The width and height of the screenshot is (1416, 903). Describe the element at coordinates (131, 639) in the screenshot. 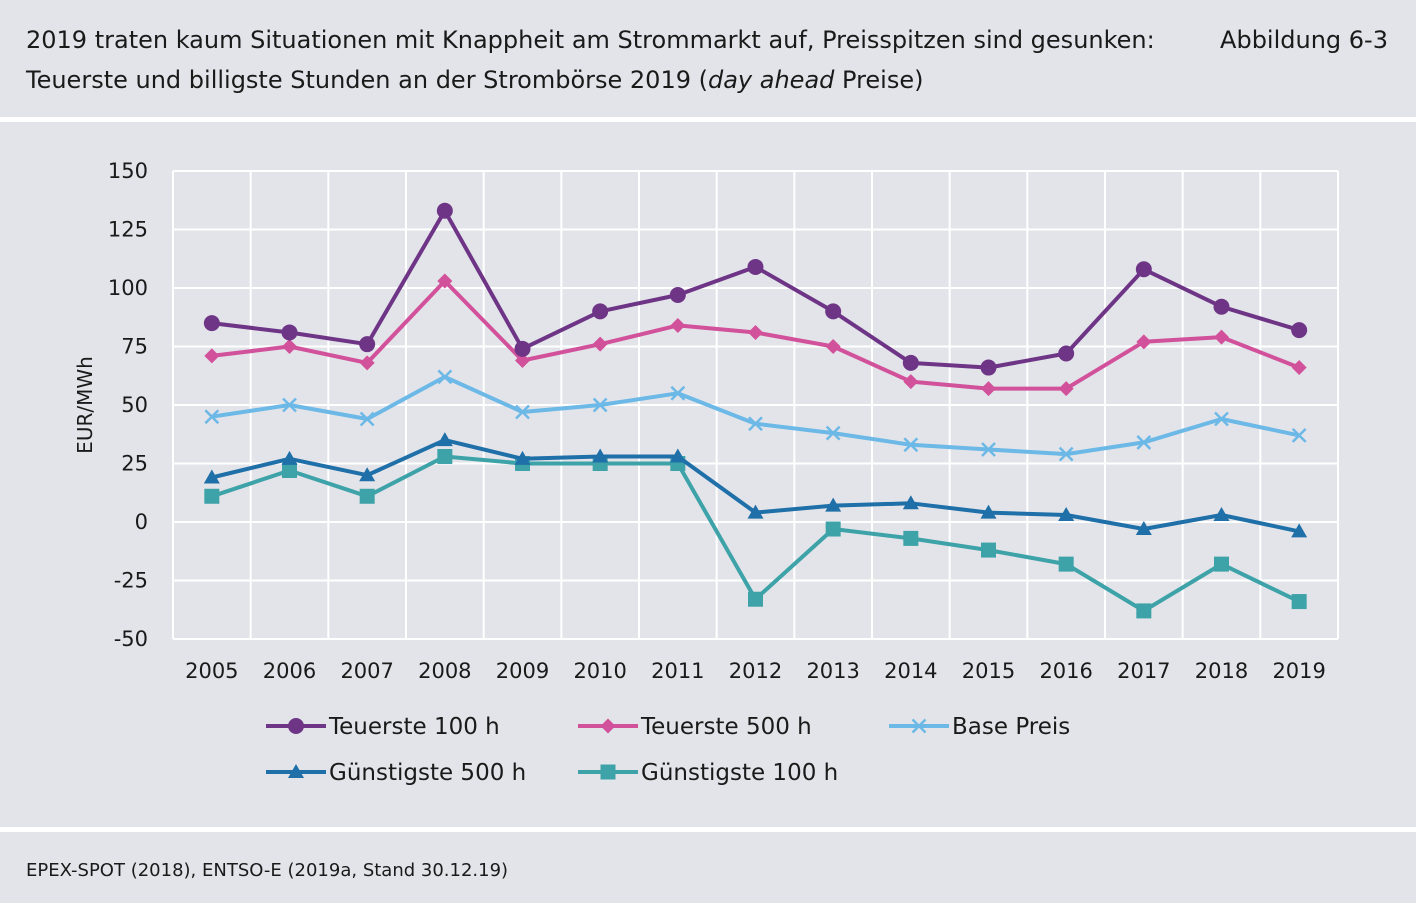

I see `y-tick-label: -50` at that location.